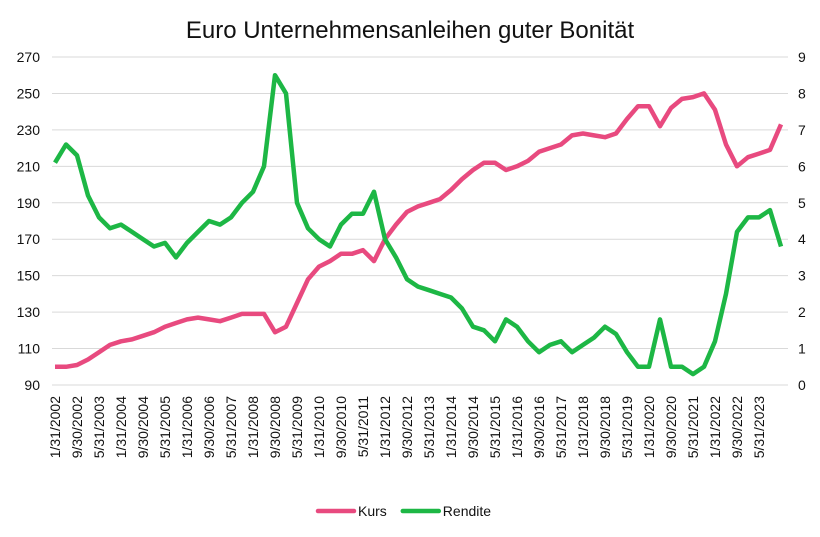 The height and width of the screenshot is (537, 820). What do you see at coordinates (802, 93) in the screenshot?
I see `y2-tick-label: 8` at bounding box center [802, 93].